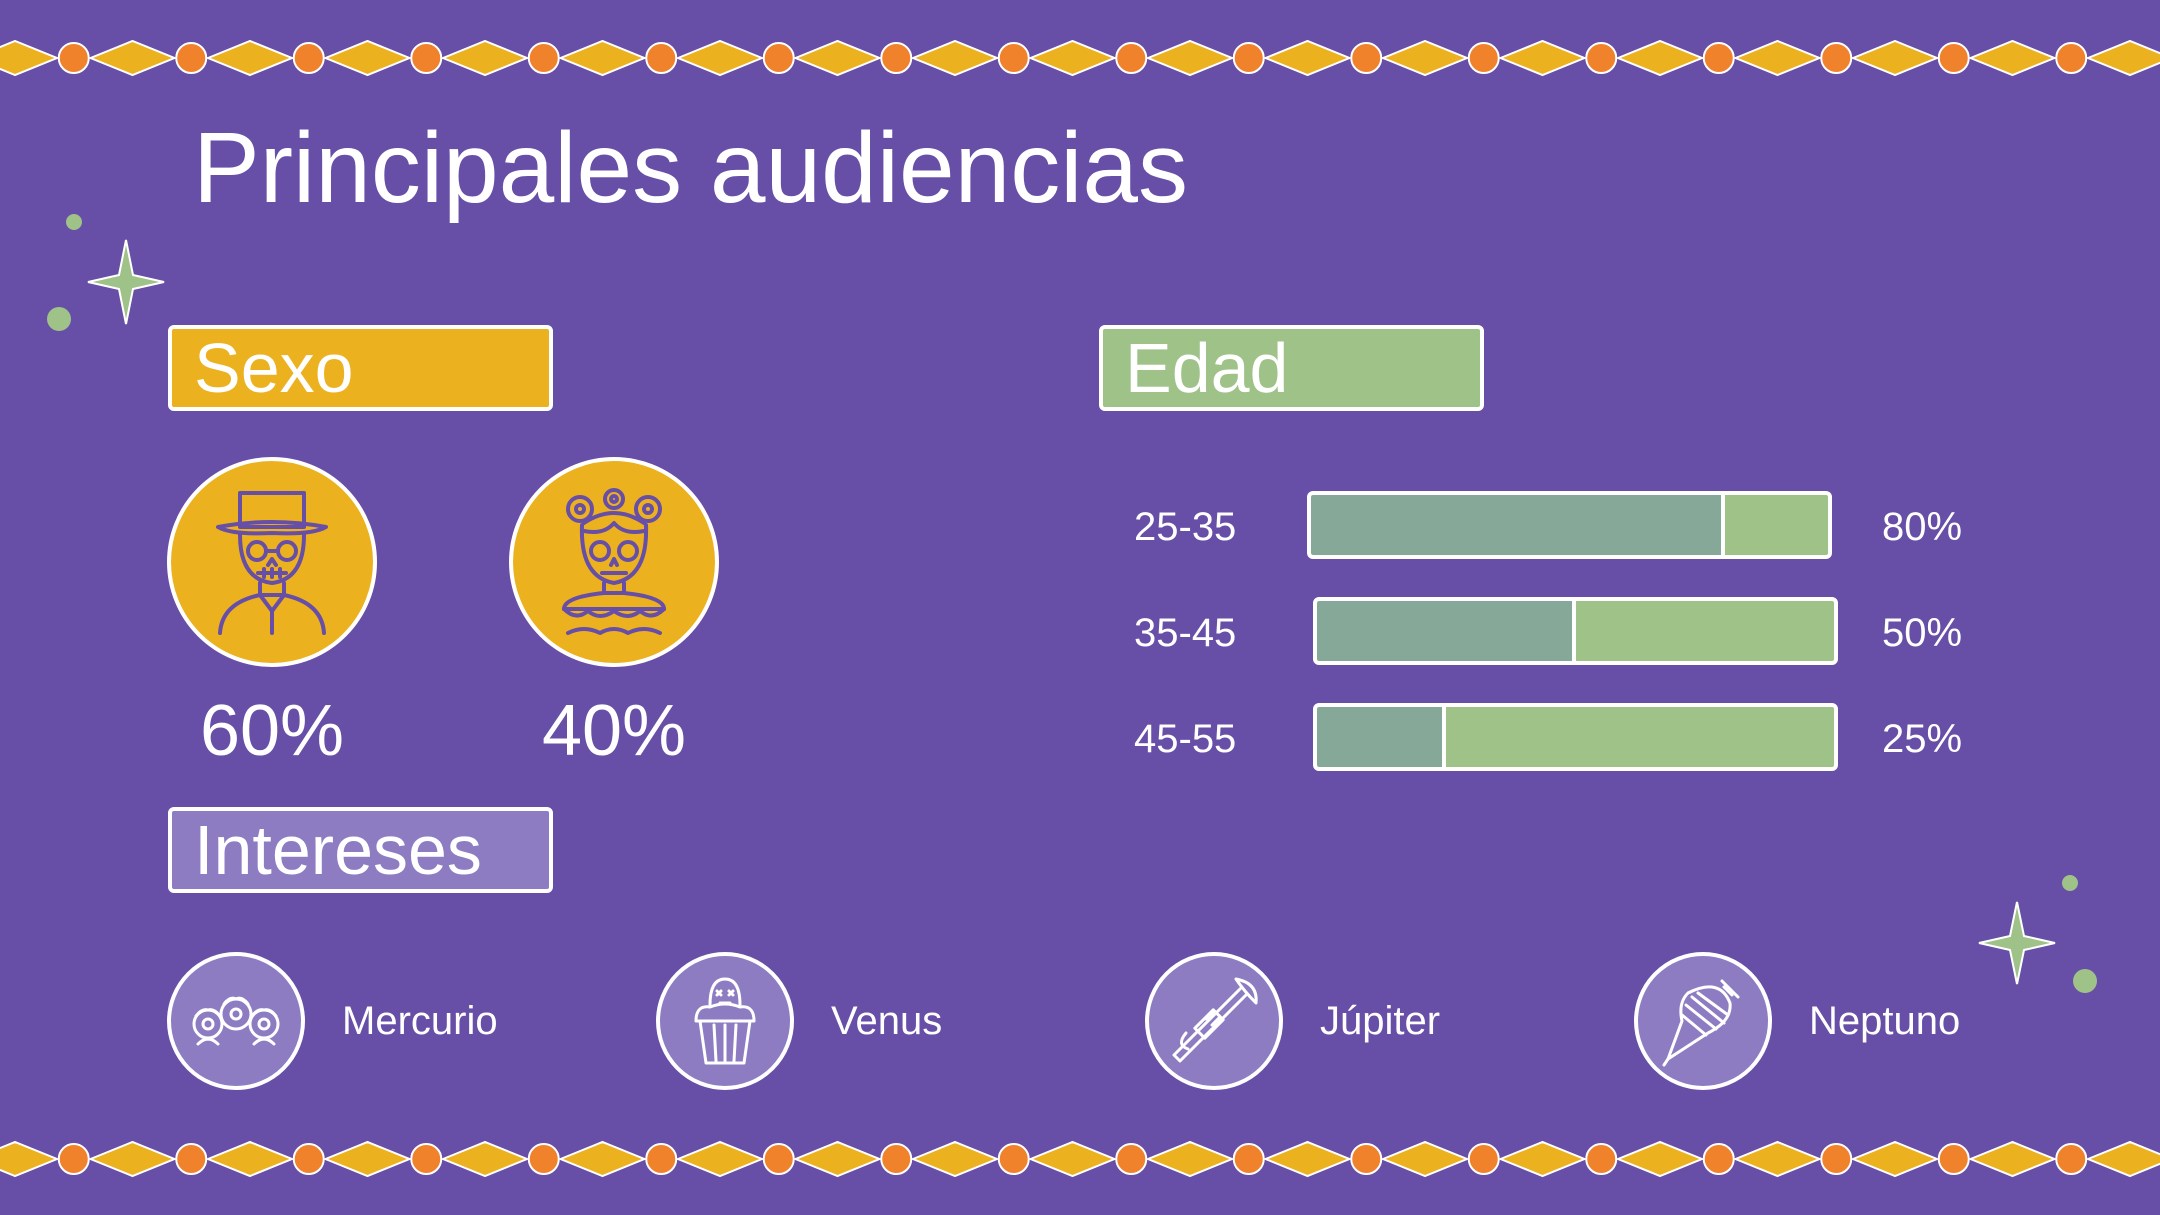  Describe the element at coordinates (1080, 526) in the screenshot. I see `age-row: 25-35 80%` at that location.